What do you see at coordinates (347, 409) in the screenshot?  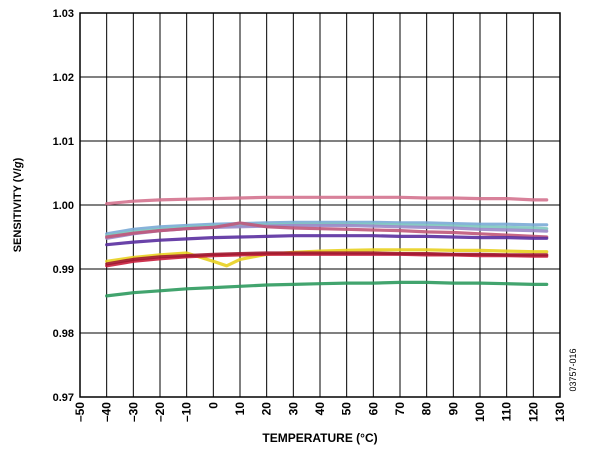 I see `x-tick-label: 50` at bounding box center [347, 409].